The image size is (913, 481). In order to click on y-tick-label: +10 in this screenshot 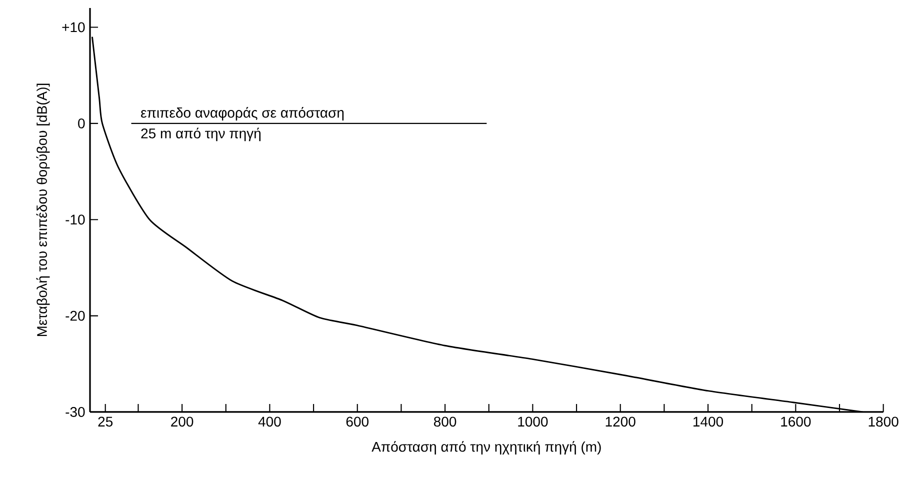, I will do `click(73, 27)`.